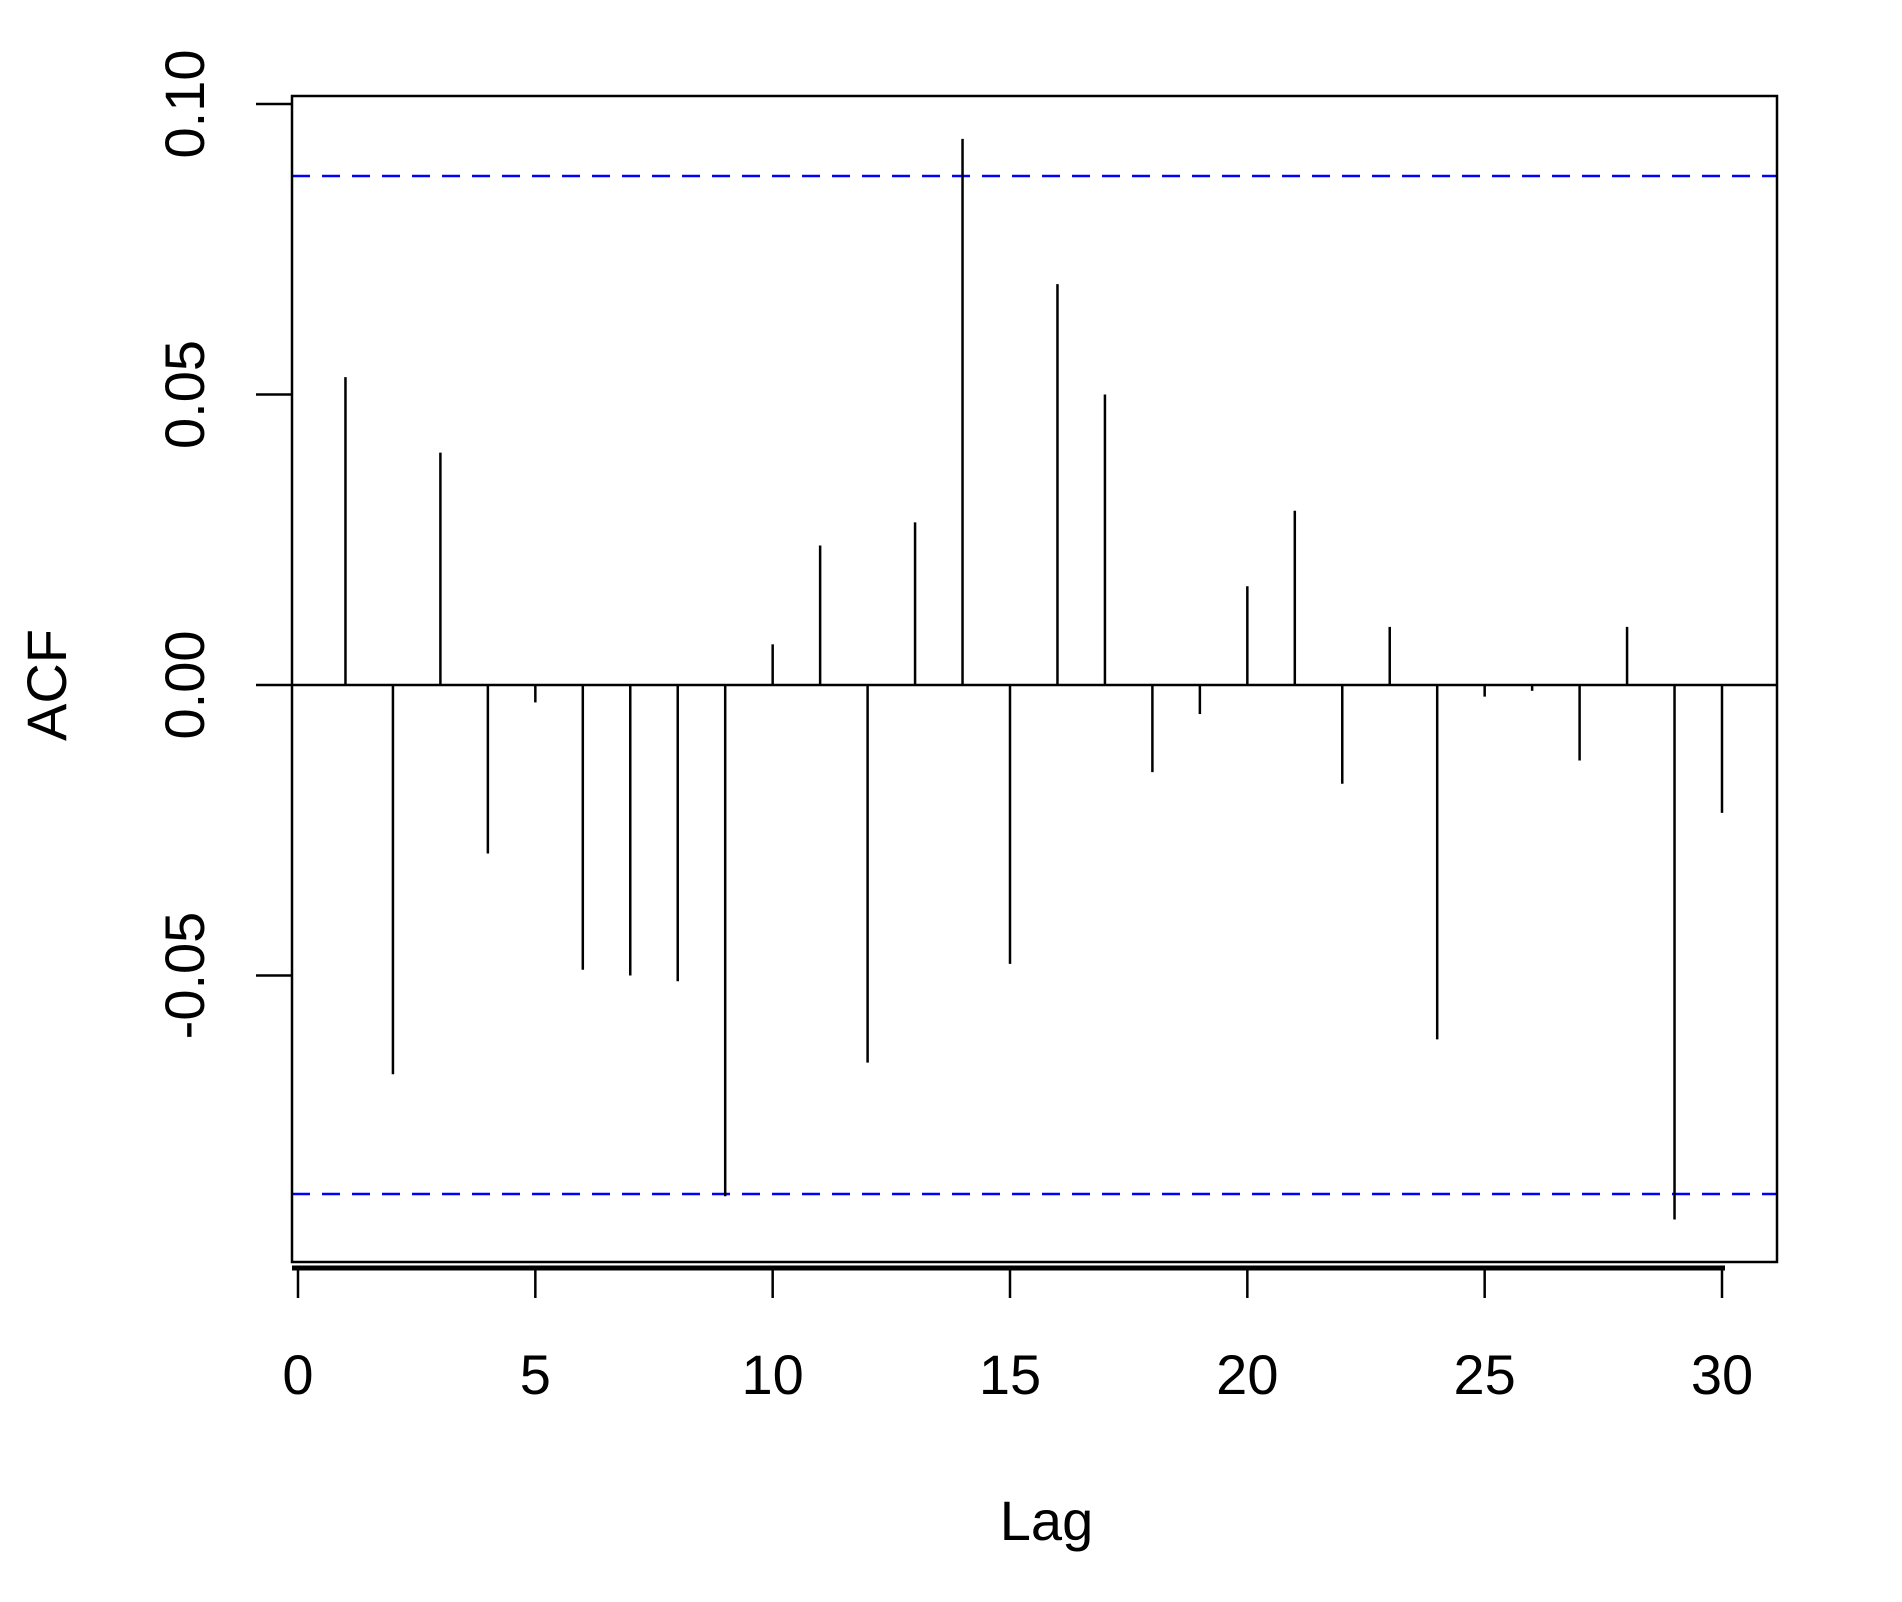 Image resolution: width=1902 pixels, height=1602 pixels. Describe the element at coordinates (773, 1374) in the screenshot. I see `x-tick-label: 10` at that location.